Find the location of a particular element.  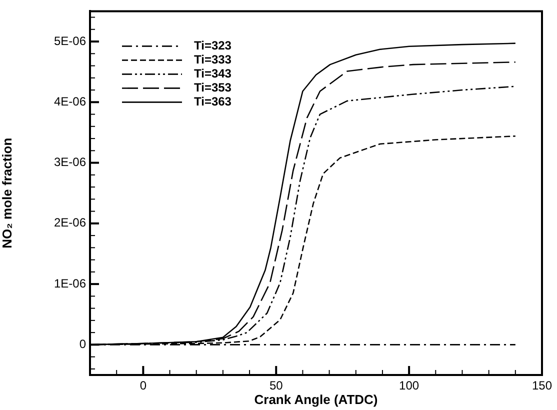

legend-label: Ti=333 is located at coordinates (213, 59).